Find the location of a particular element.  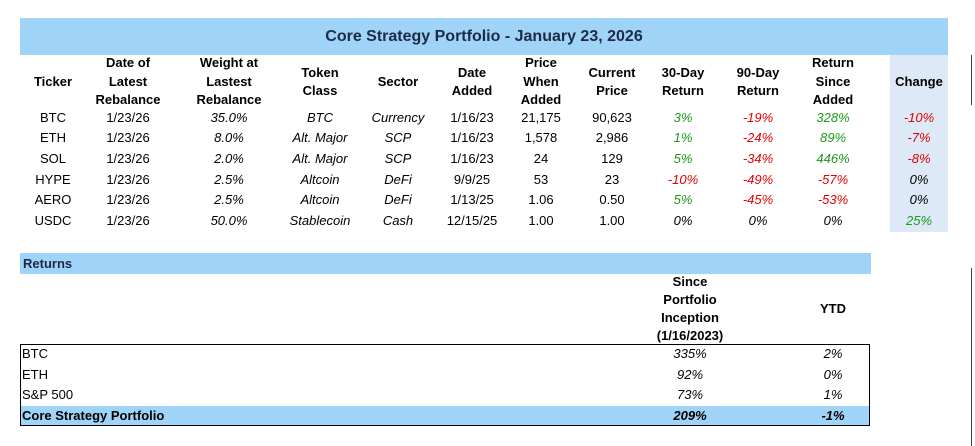

cell: 2.0% is located at coordinates (229, 158).